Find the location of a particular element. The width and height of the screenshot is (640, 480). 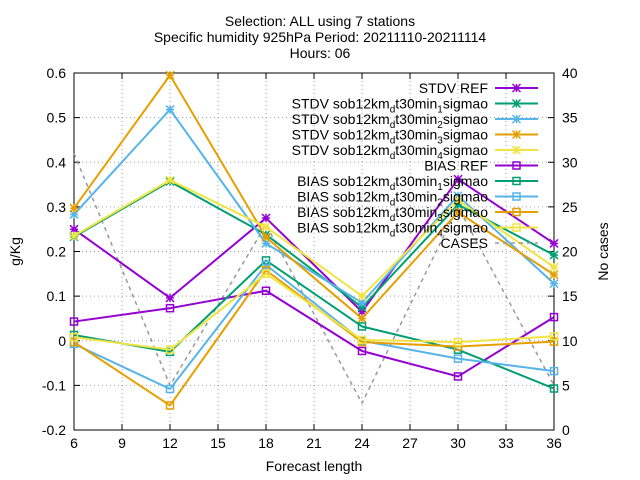

legend-label: BIAS REF is located at coordinates (456, 166).